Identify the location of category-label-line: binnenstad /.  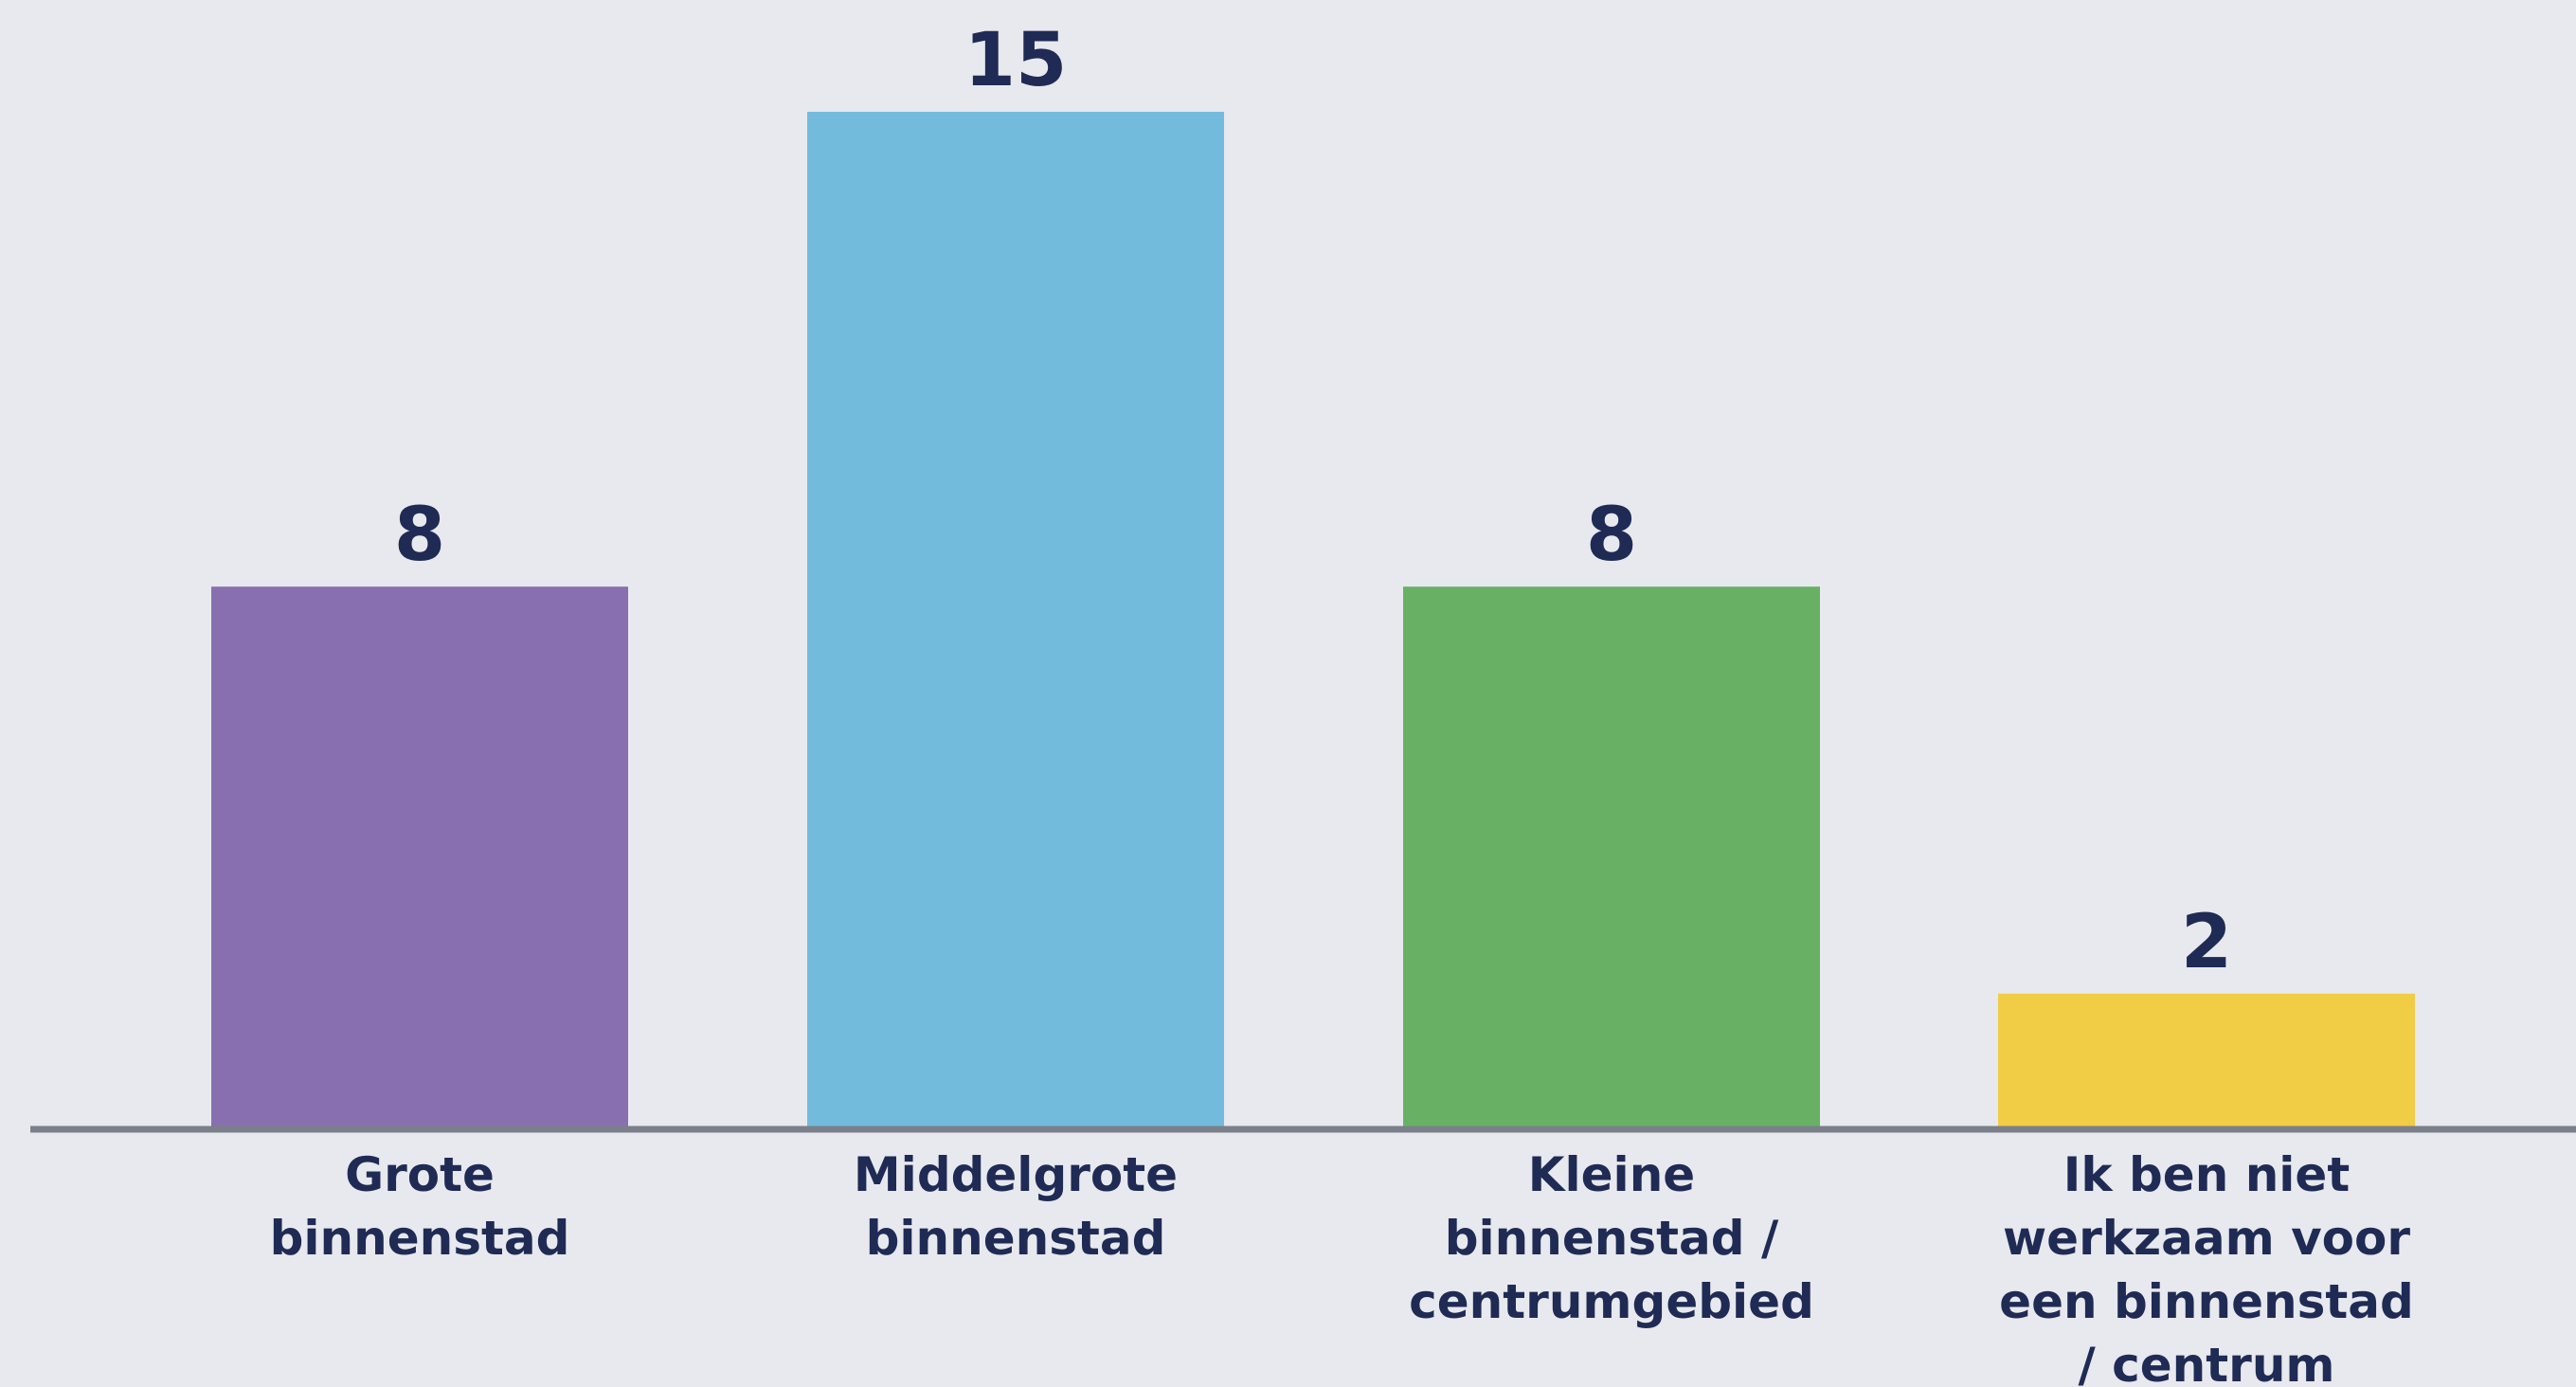
(1612, 1238).